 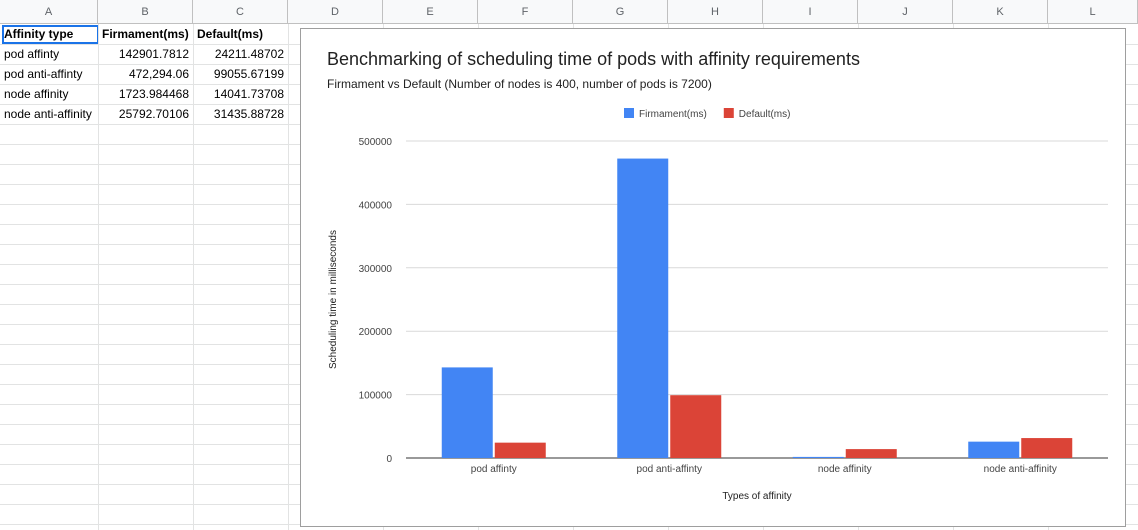 I want to click on y-tick-label: 100000, so click(x=376, y=396).